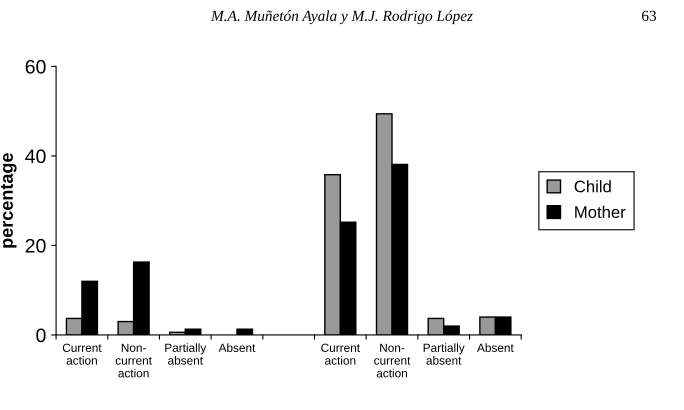 The image size is (684, 410). What do you see at coordinates (600, 212) in the screenshot?
I see `legend-label: Mother` at bounding box center [600, 212].